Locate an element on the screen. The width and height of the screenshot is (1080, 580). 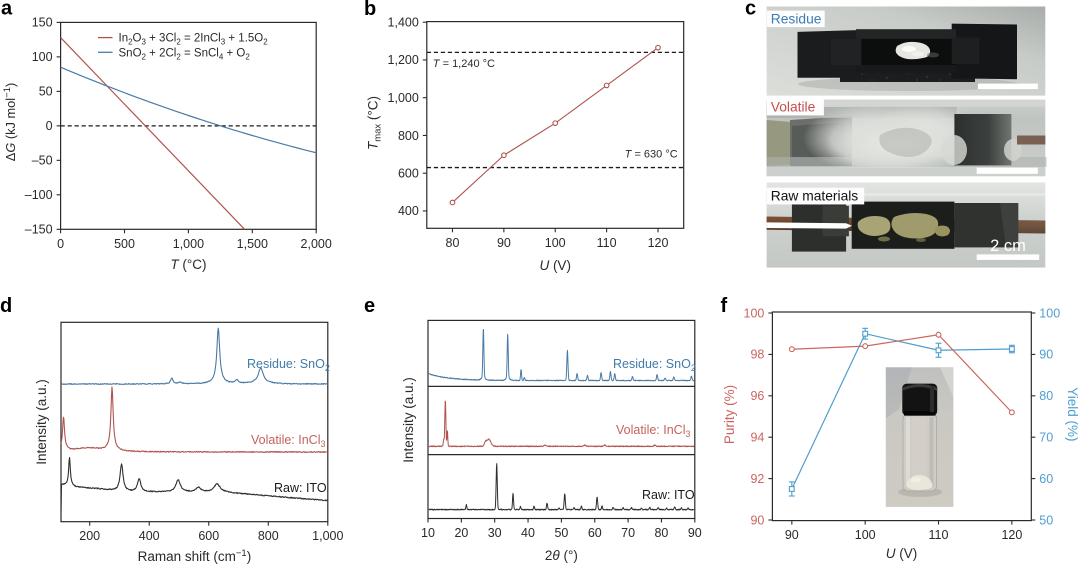
svg-text: SnO2 + 2Cl2 = SnCl4 + O2 is located at coordinates (185, 54).